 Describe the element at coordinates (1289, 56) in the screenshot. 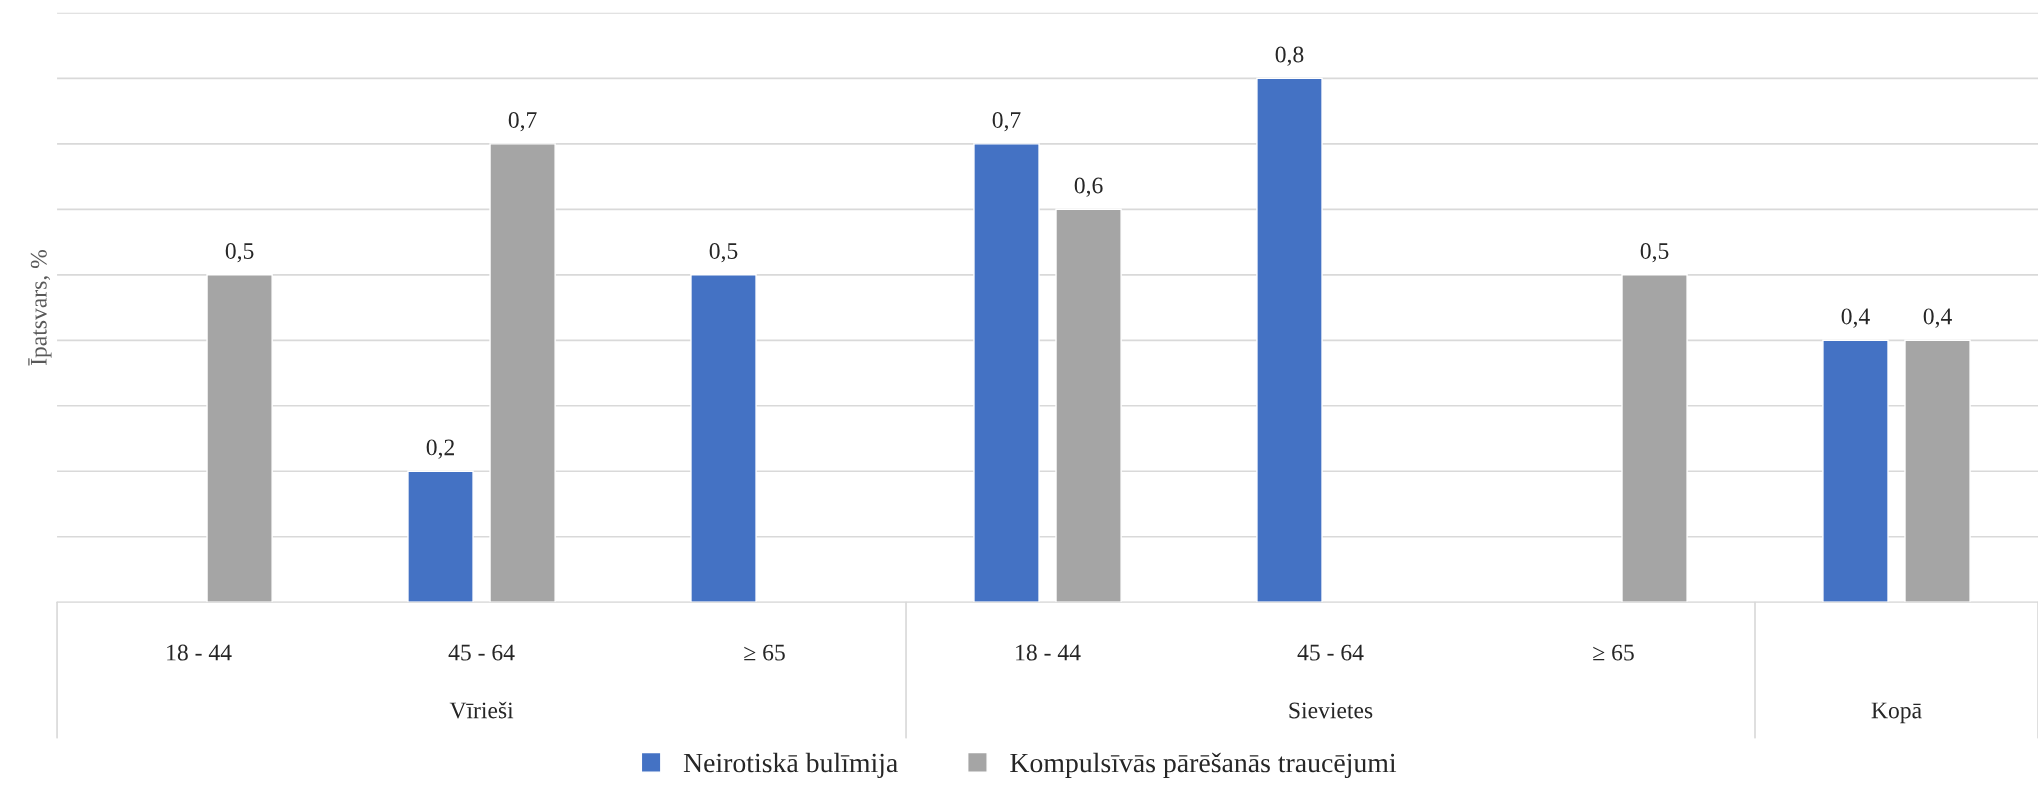

I see `data-label: 0,8` at that location.